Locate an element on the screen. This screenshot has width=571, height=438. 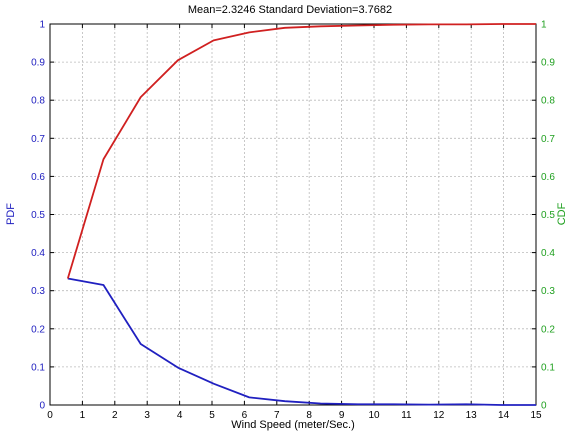
x-tick-label: 0 is located at coordinates (50, 415).